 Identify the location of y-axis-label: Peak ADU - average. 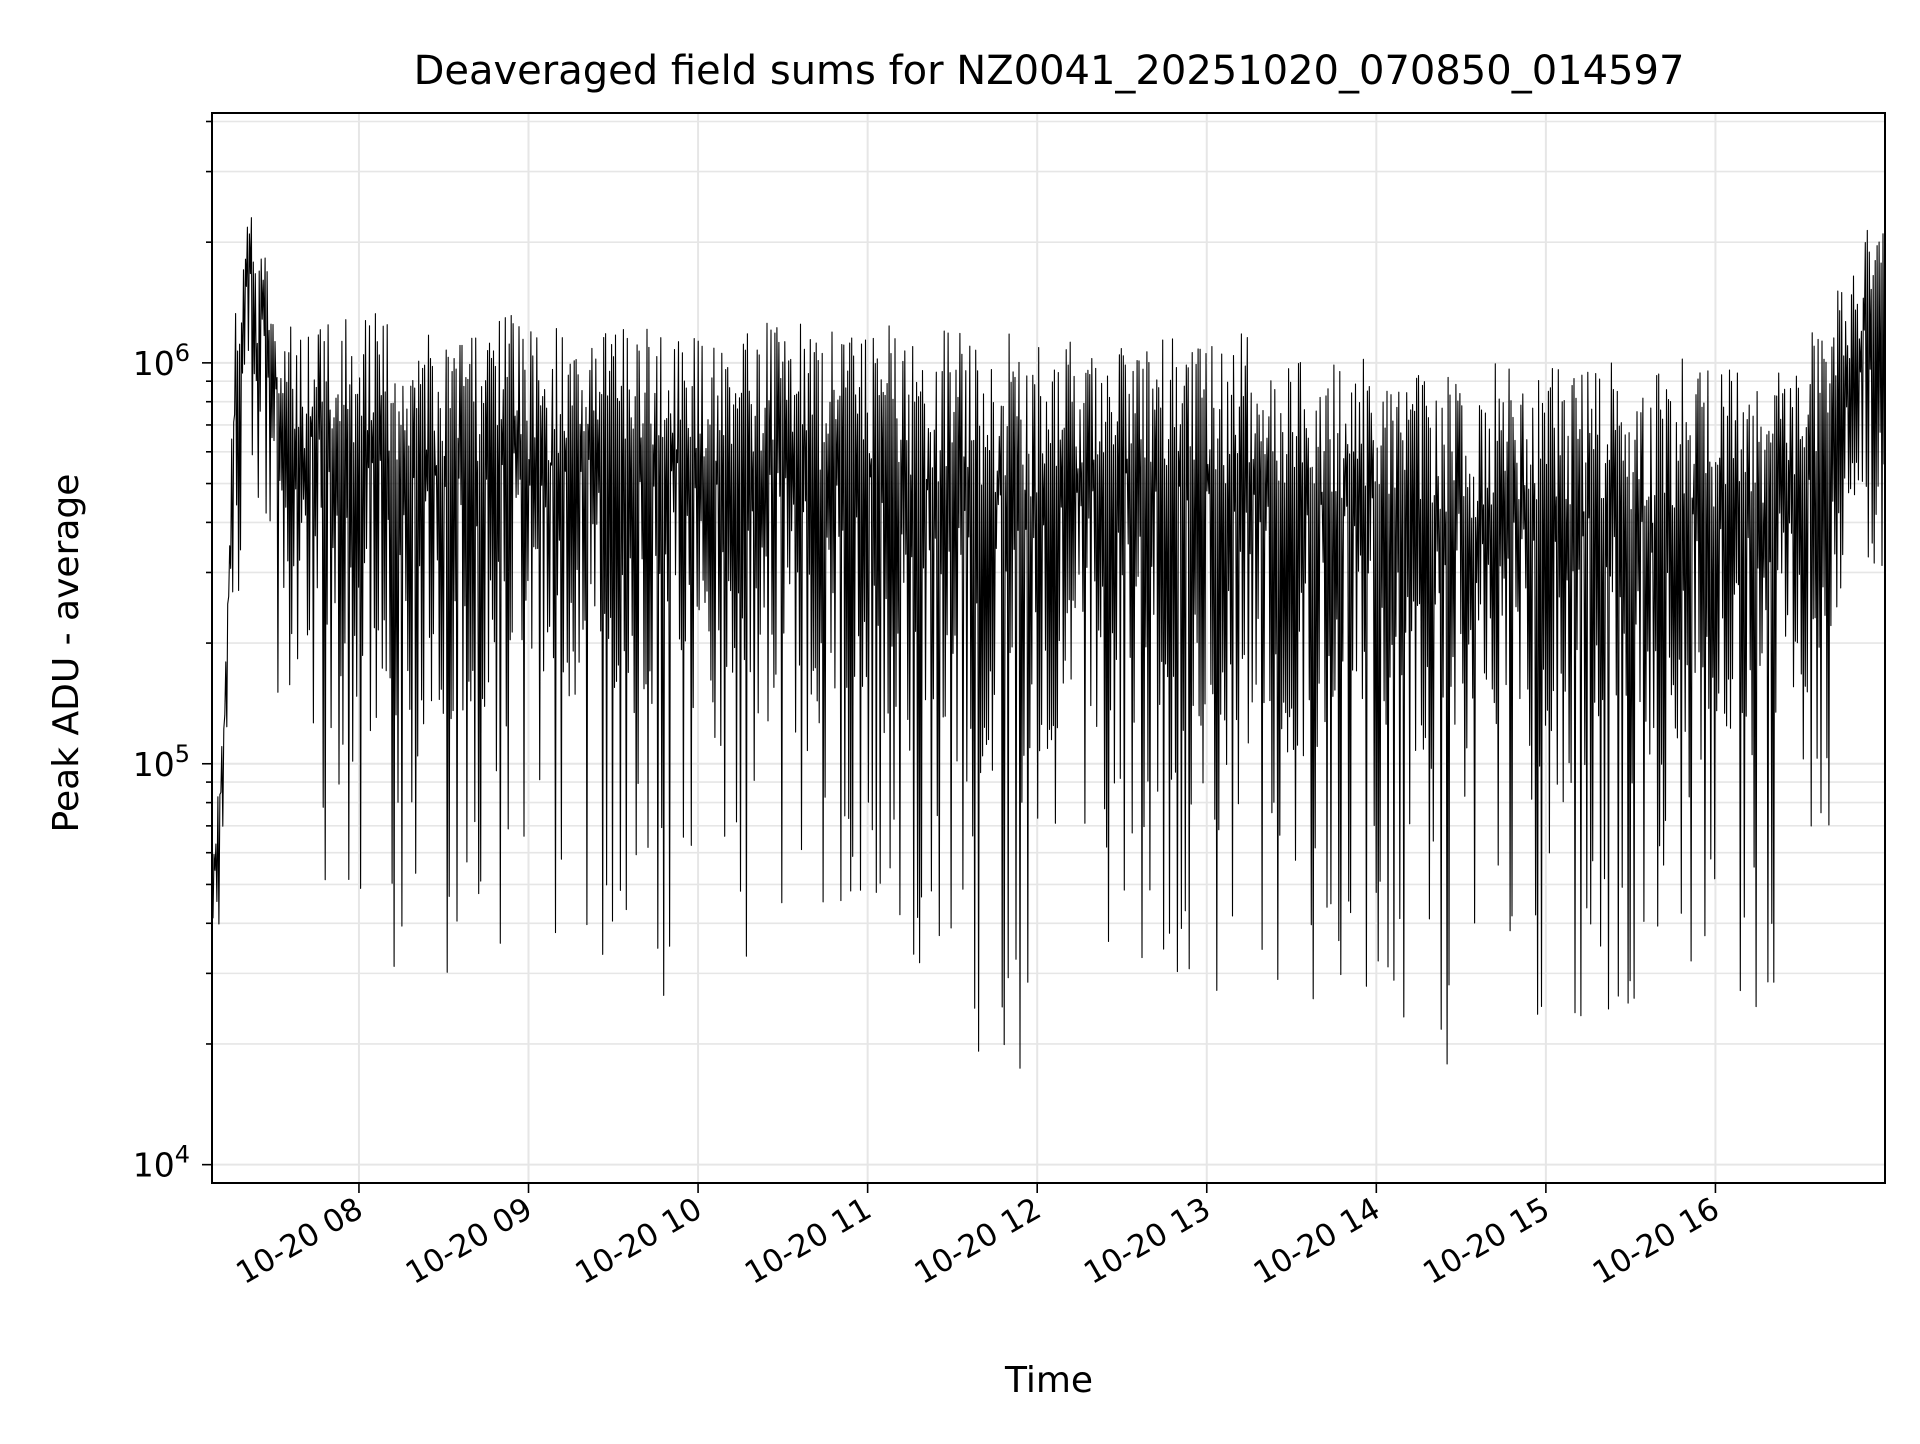
(66, 653).